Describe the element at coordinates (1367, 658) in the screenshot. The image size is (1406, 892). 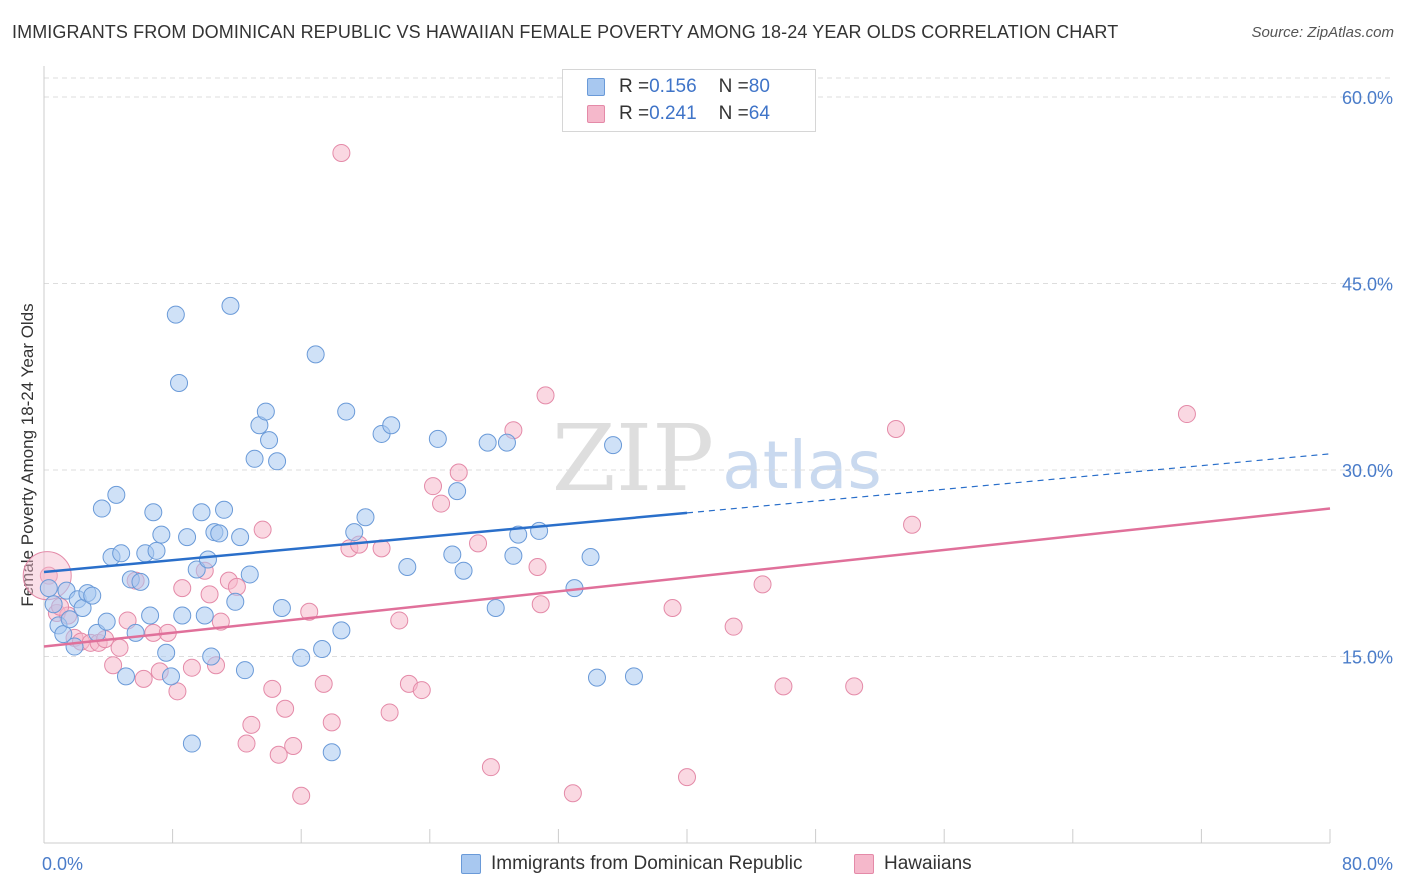
I see `y-tick-label: 15.0%` at that location.